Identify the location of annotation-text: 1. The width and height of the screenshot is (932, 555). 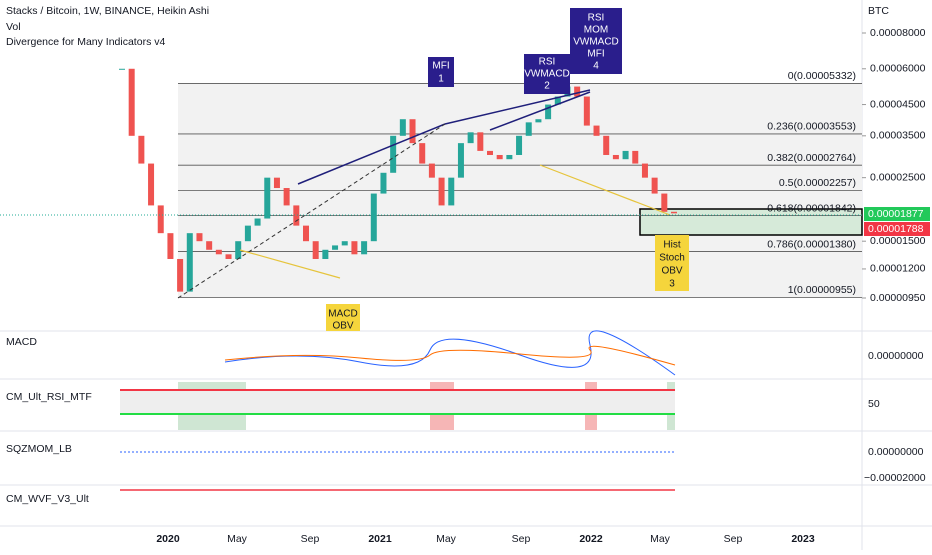
(441, 79).